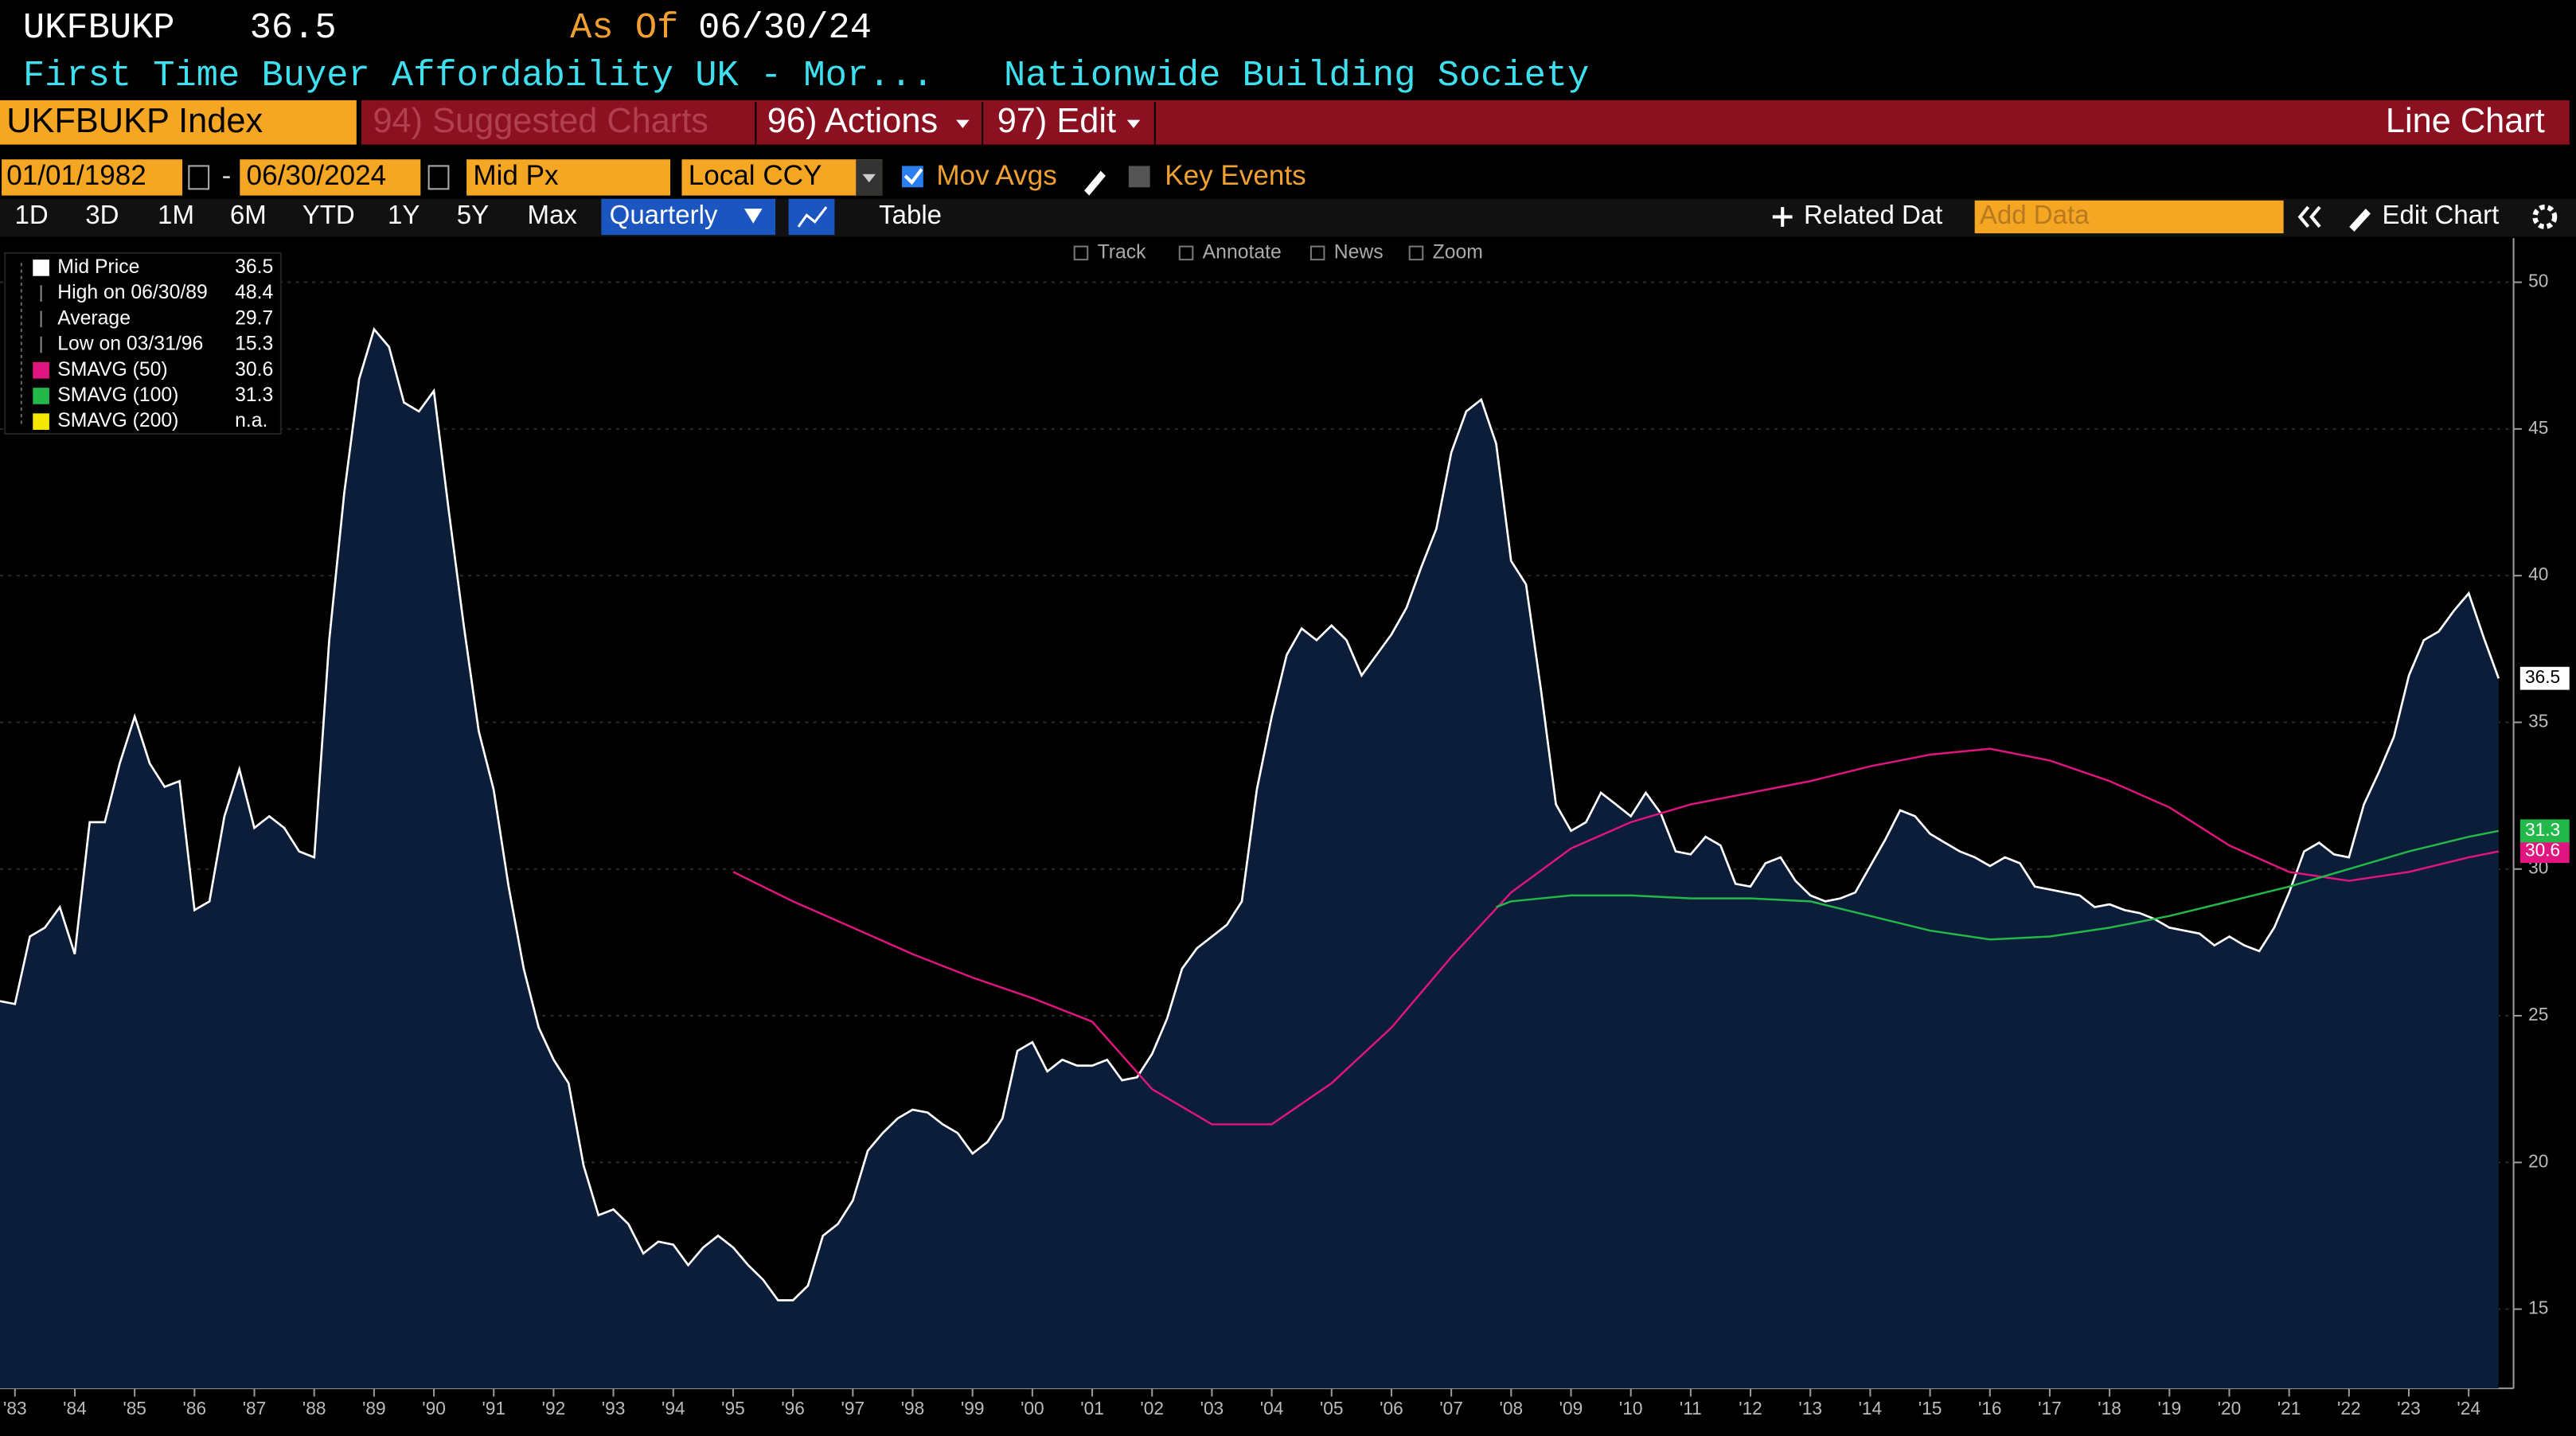 The height and width of the screenshot is (1436, 2576). I want to click on range-button: 1Y, so click(404, 214).